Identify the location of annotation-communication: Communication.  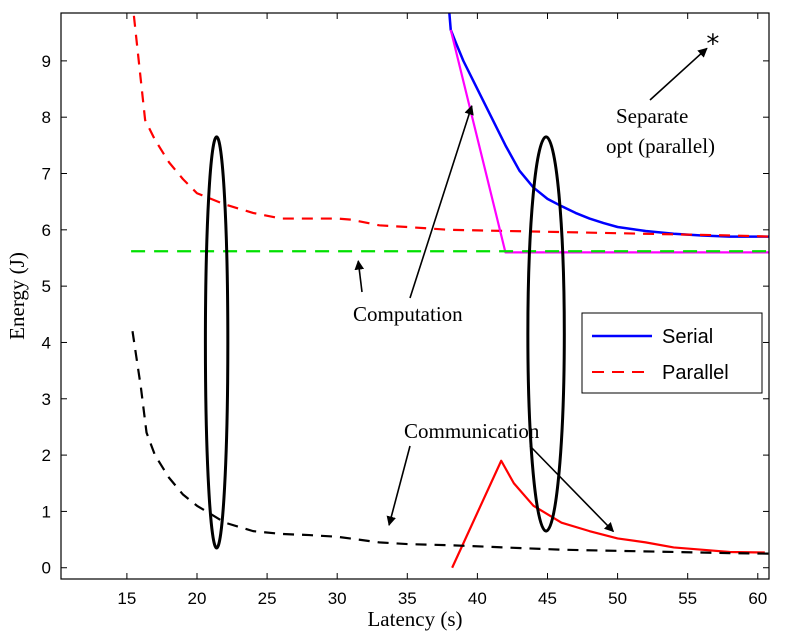
(472, 431).